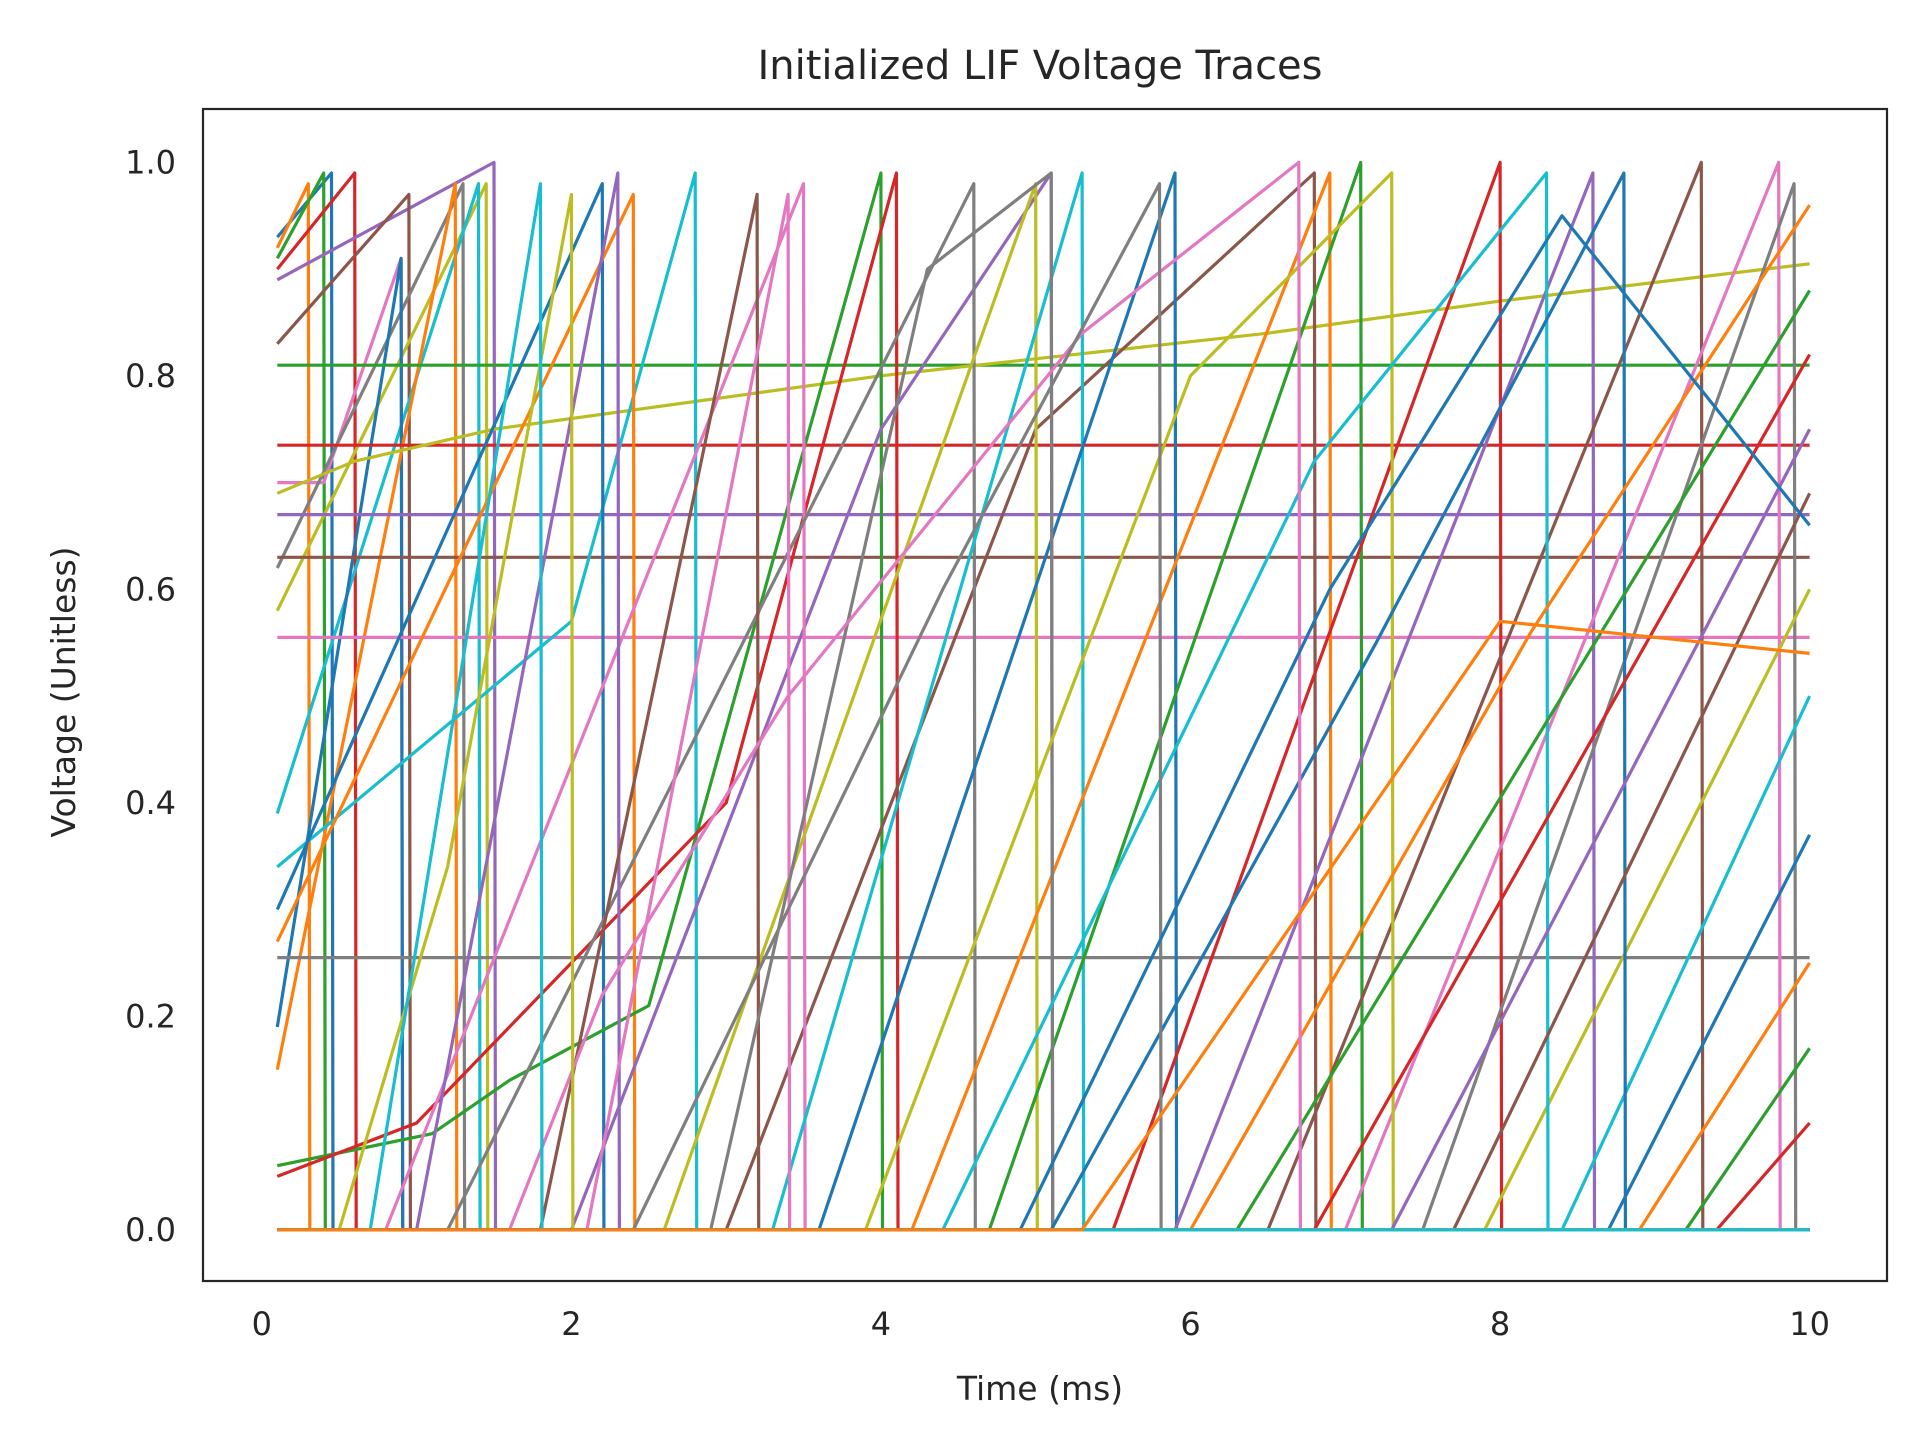 The width and height of the screenshot is (1920, 1440). Describe the element at coordinates (150, 162) in the screenshot. I see `y-tick-label: 1.0` at that location.